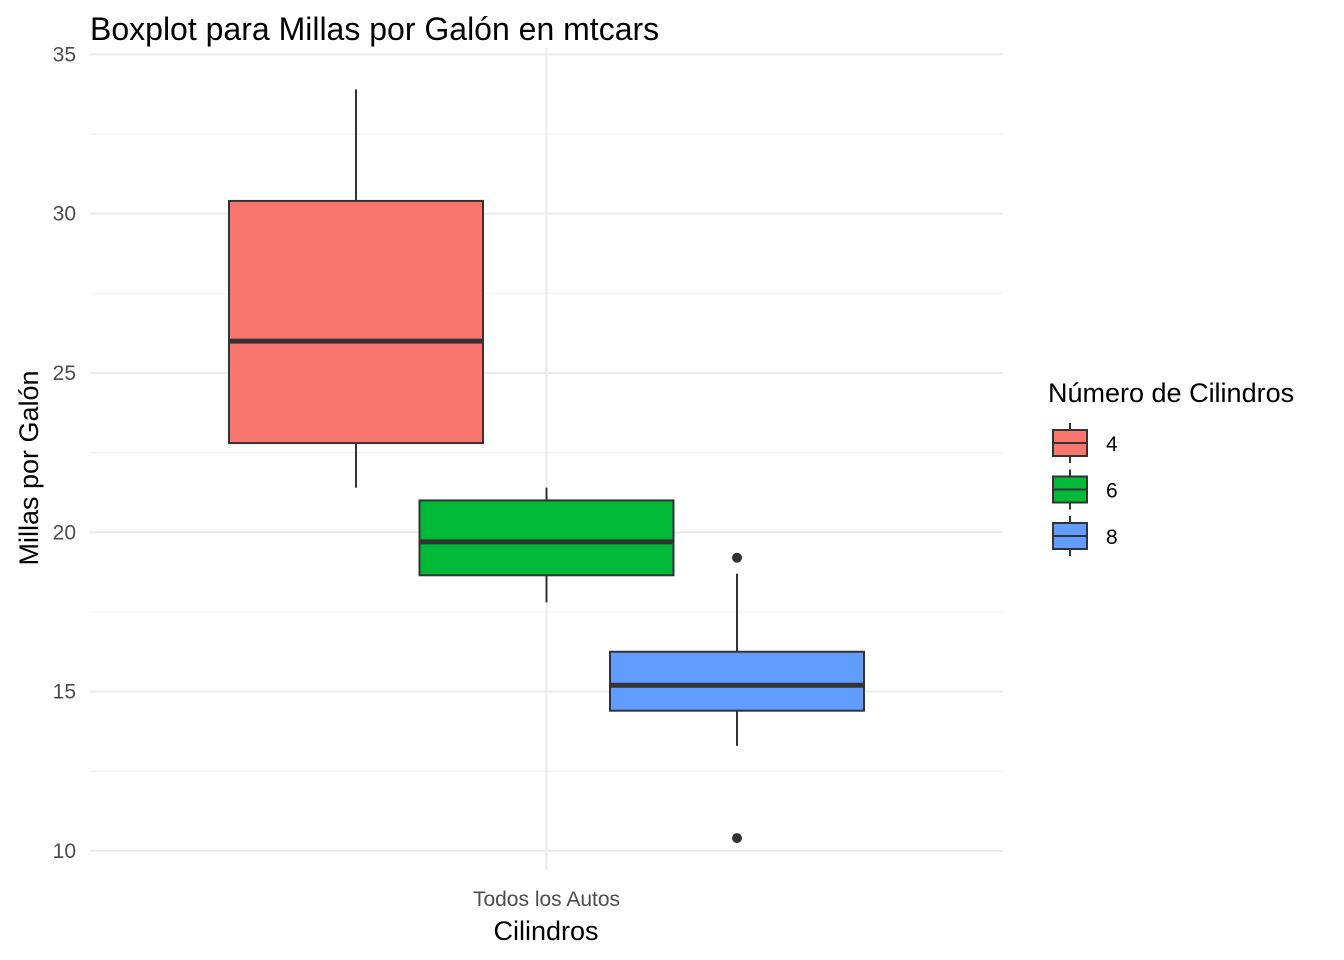 The height and width of the screenshot is (960, 1344). Describe the element at coordinates (545, 931) in the screenshot. I see `x-axis-title: Cilindros` at that location.